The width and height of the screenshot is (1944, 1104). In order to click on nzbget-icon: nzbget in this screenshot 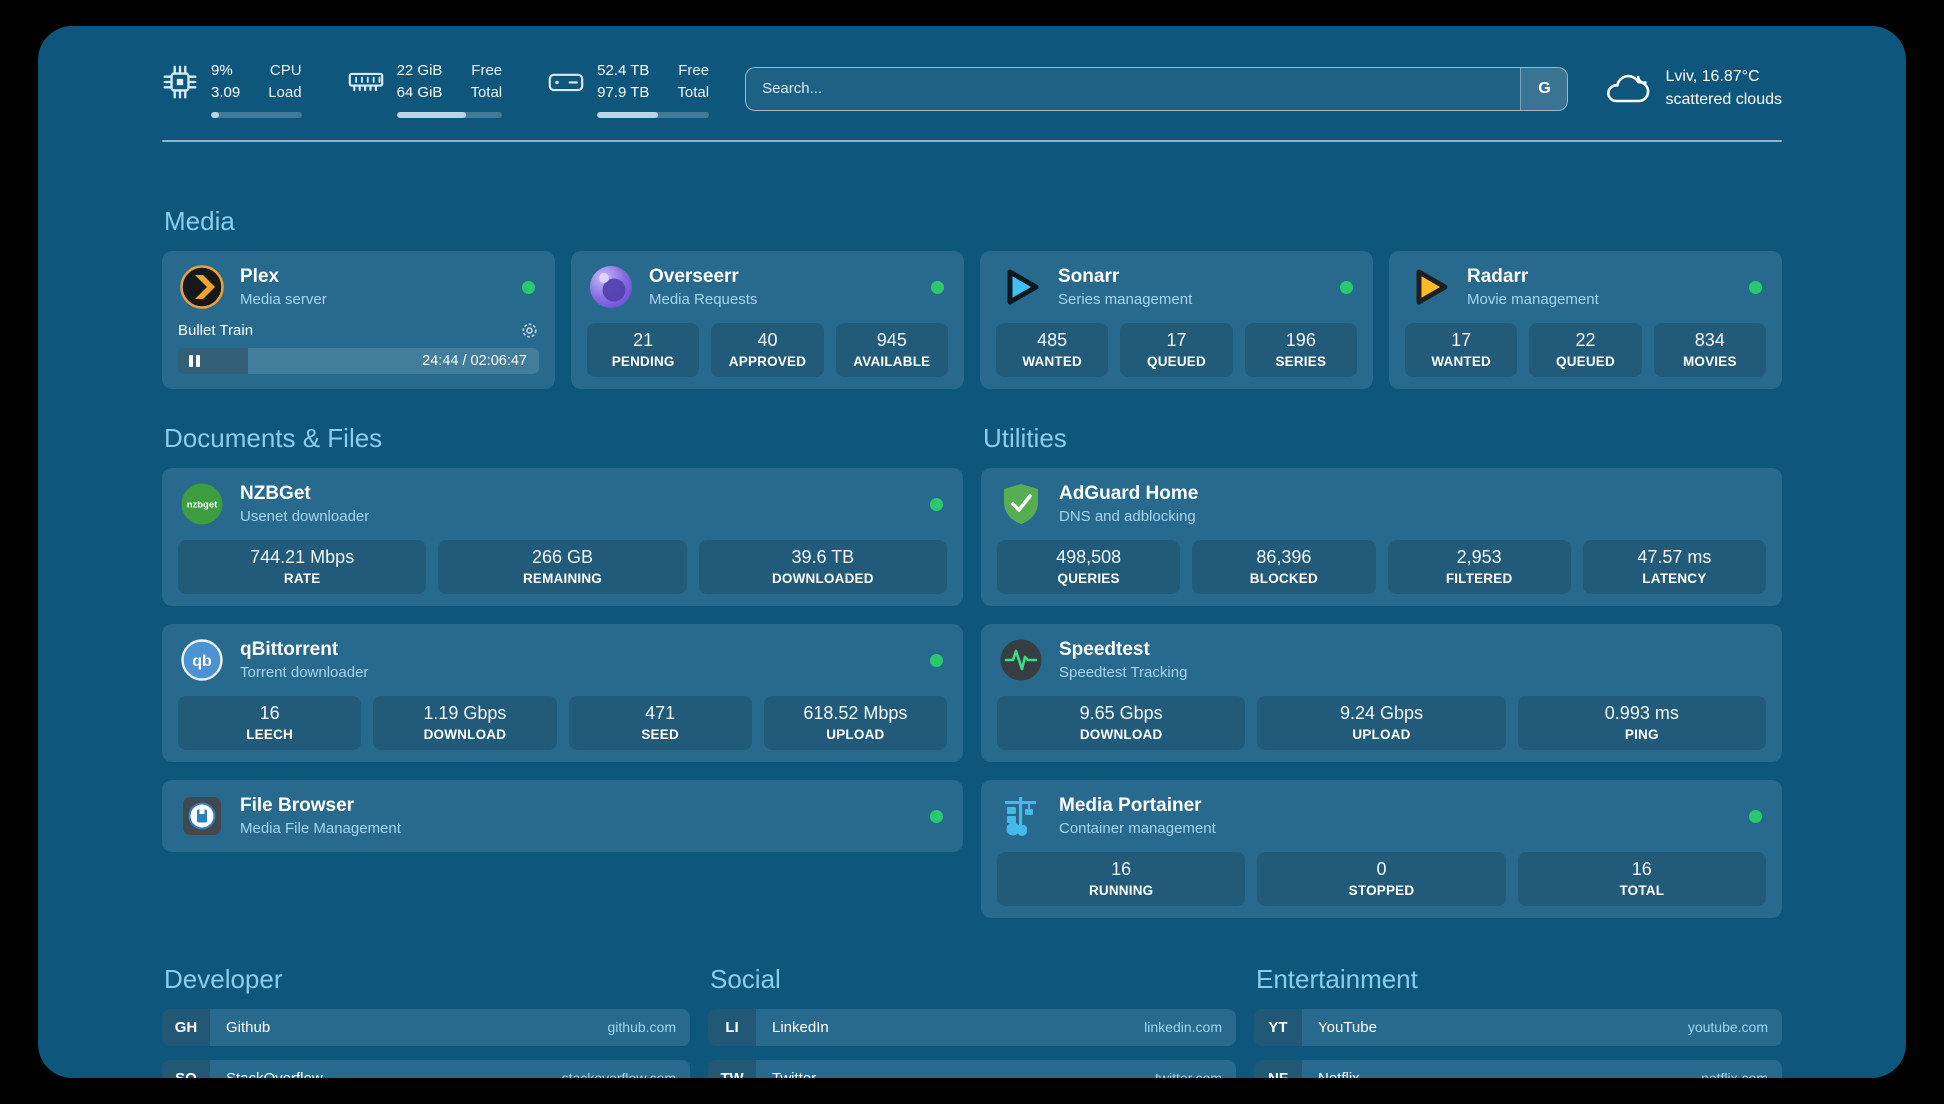, I will do `click(202, 504)`.